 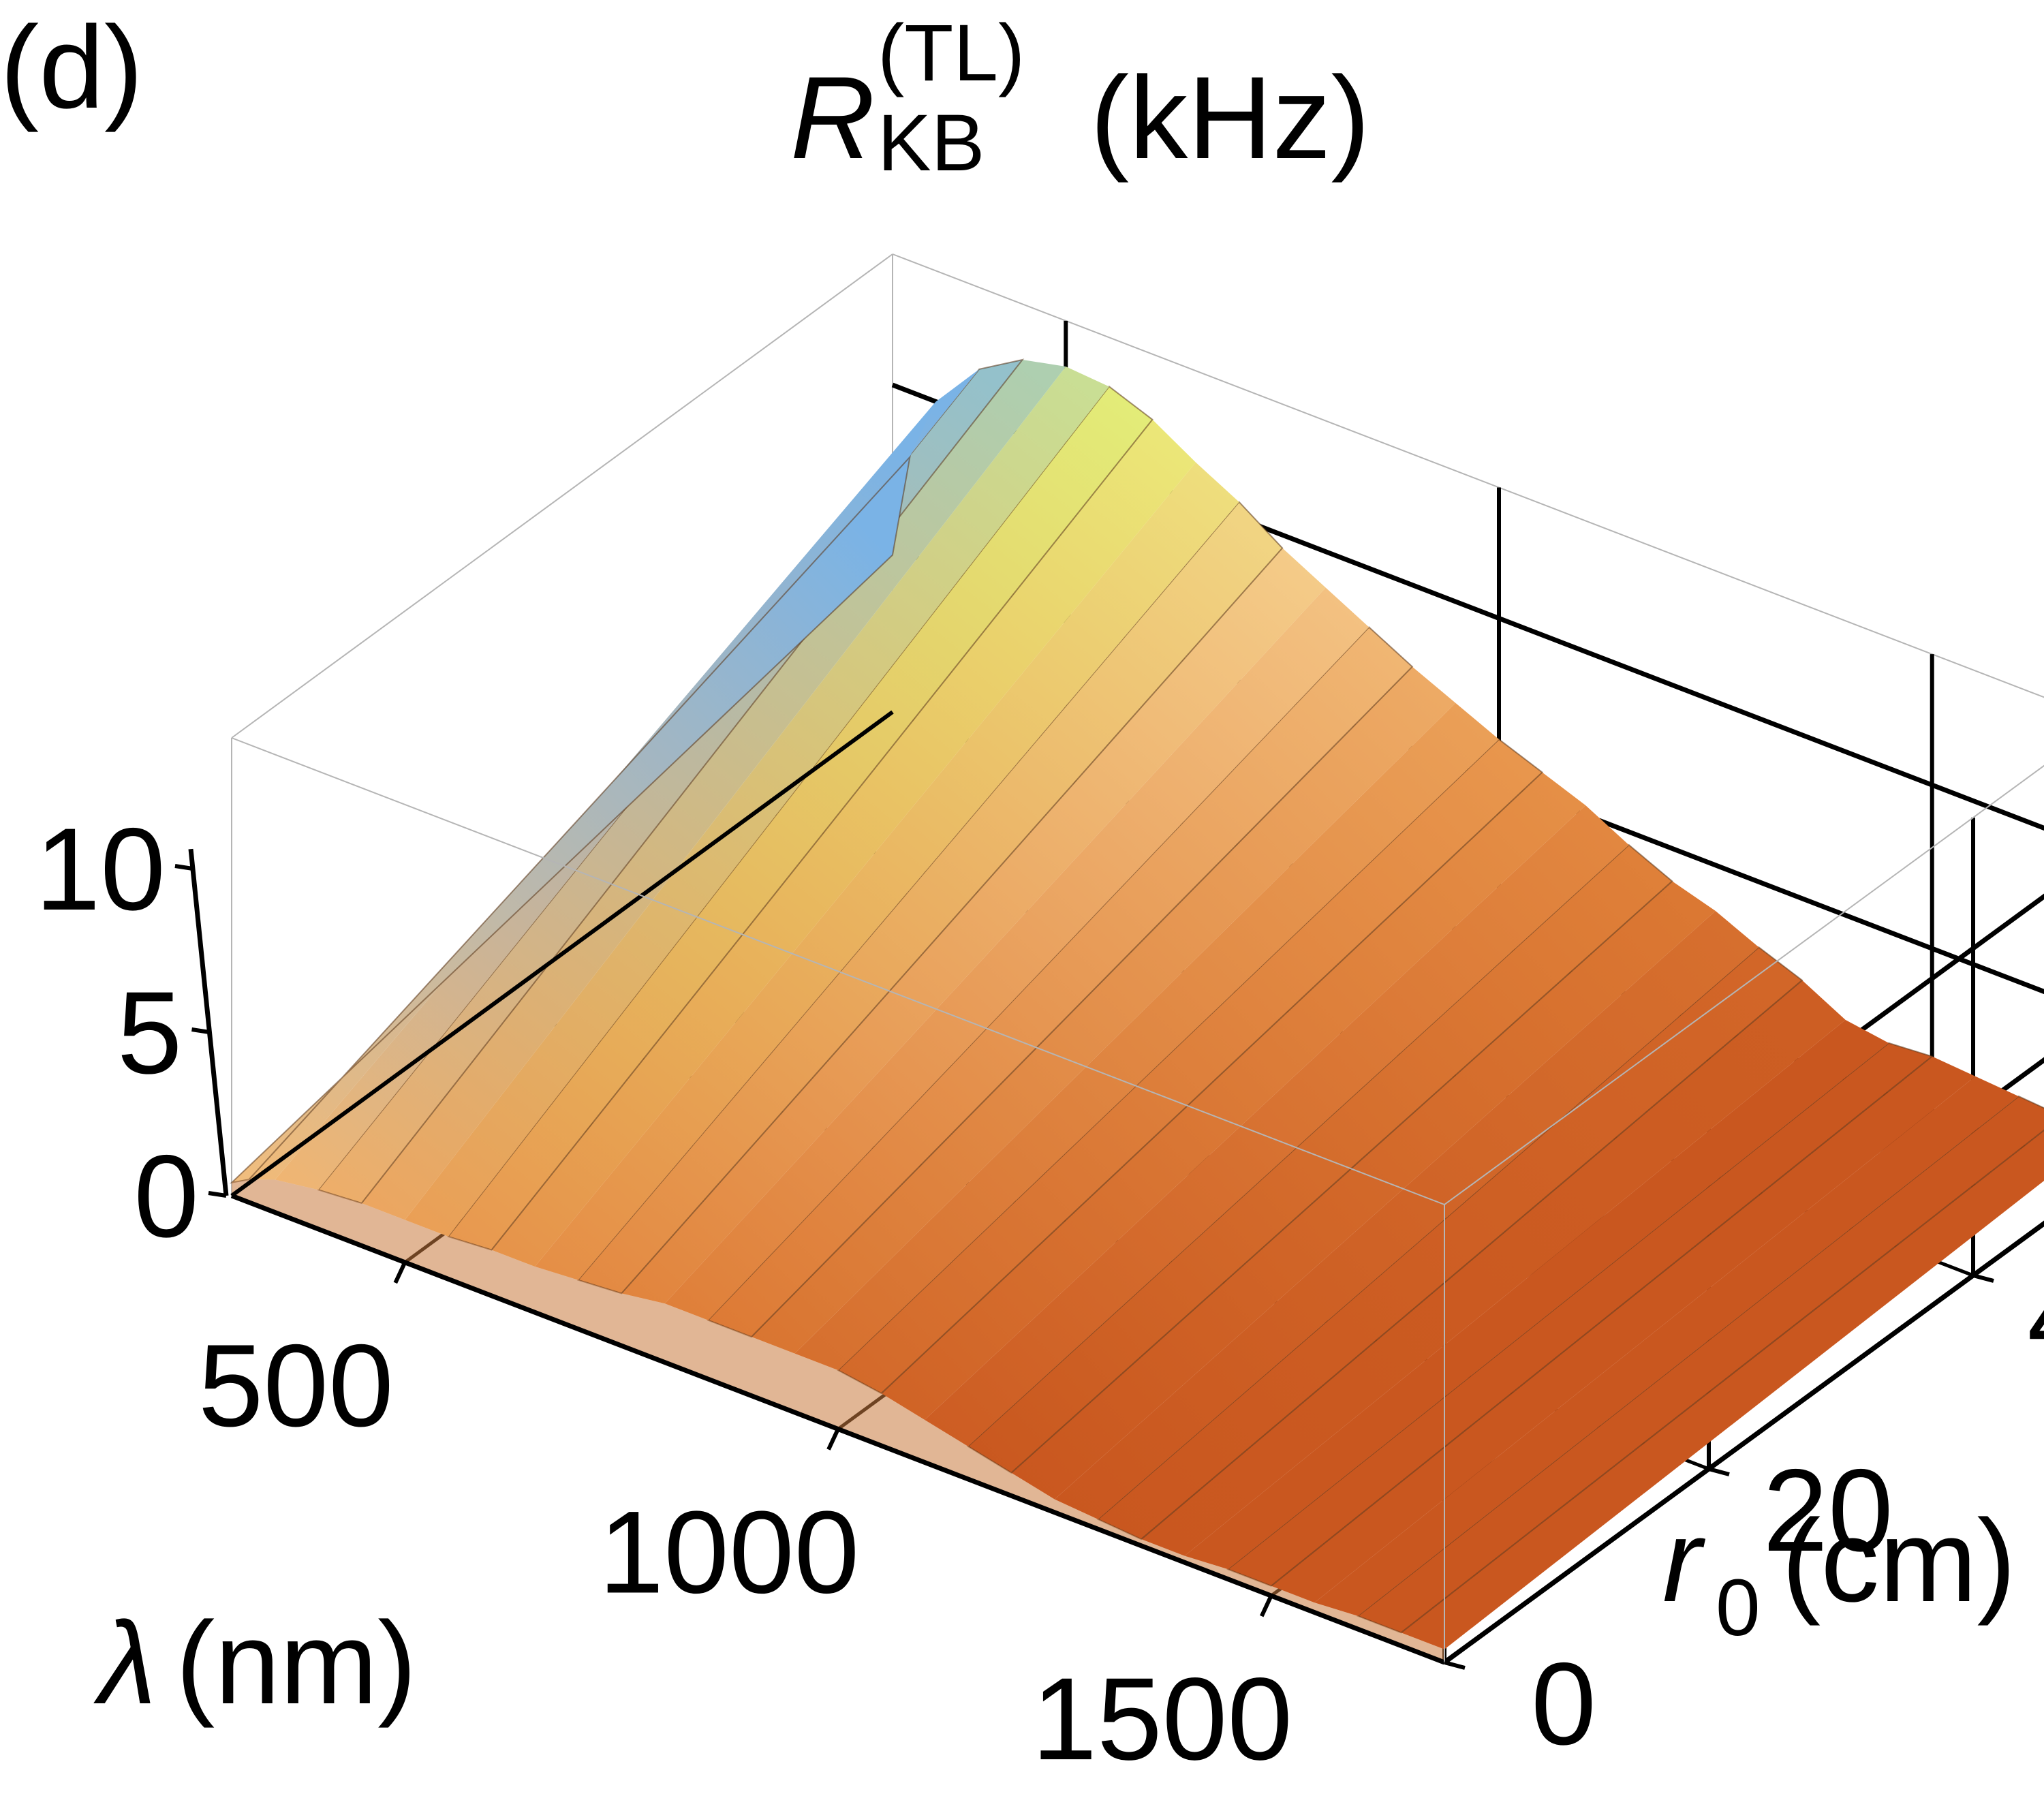 What do you see at coordinates (1564, 1704) in the screenshot?
I see `y-tick-label: 0` at bounding box center [1564, 1704].